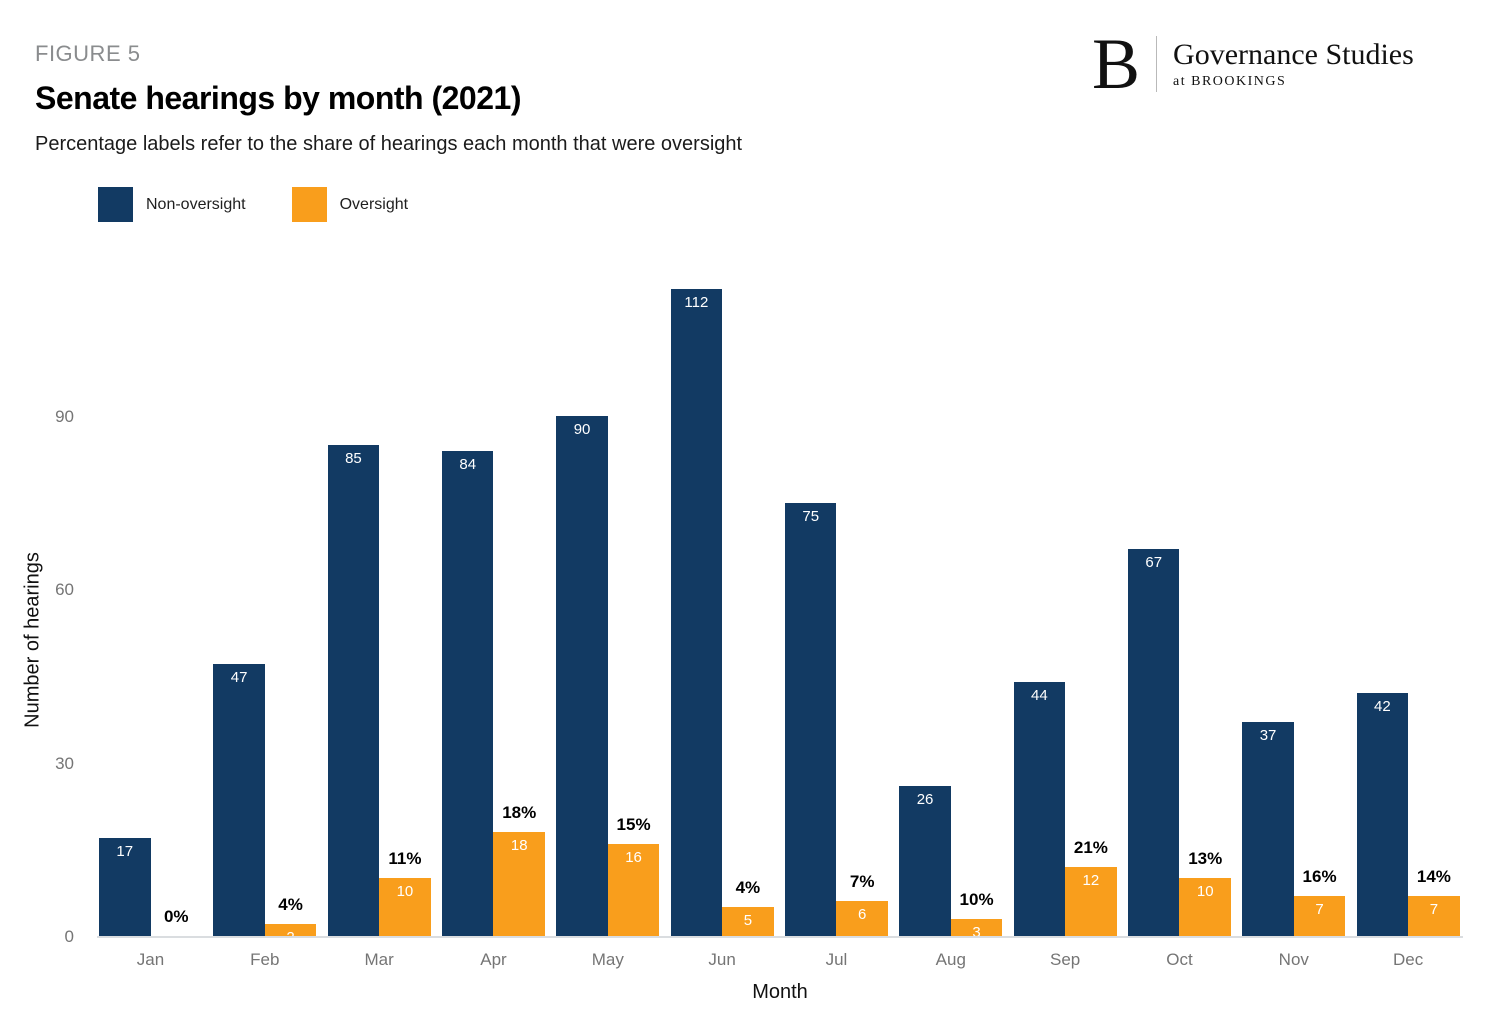 Image resolution: width=1500 pixels, height=1035 pixels. Describe the element at coordinates (405, 907) in the screenshot. I see `oversight-bar-mar: 10` at that location.